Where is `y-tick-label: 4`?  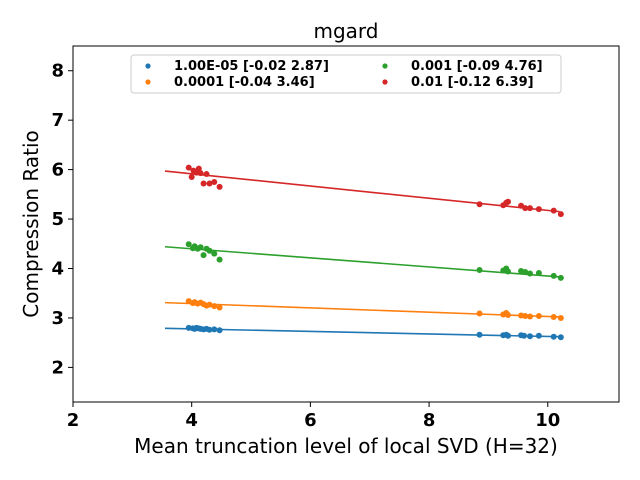 y-tick-label: 4 is located at coordinates (57, 269).